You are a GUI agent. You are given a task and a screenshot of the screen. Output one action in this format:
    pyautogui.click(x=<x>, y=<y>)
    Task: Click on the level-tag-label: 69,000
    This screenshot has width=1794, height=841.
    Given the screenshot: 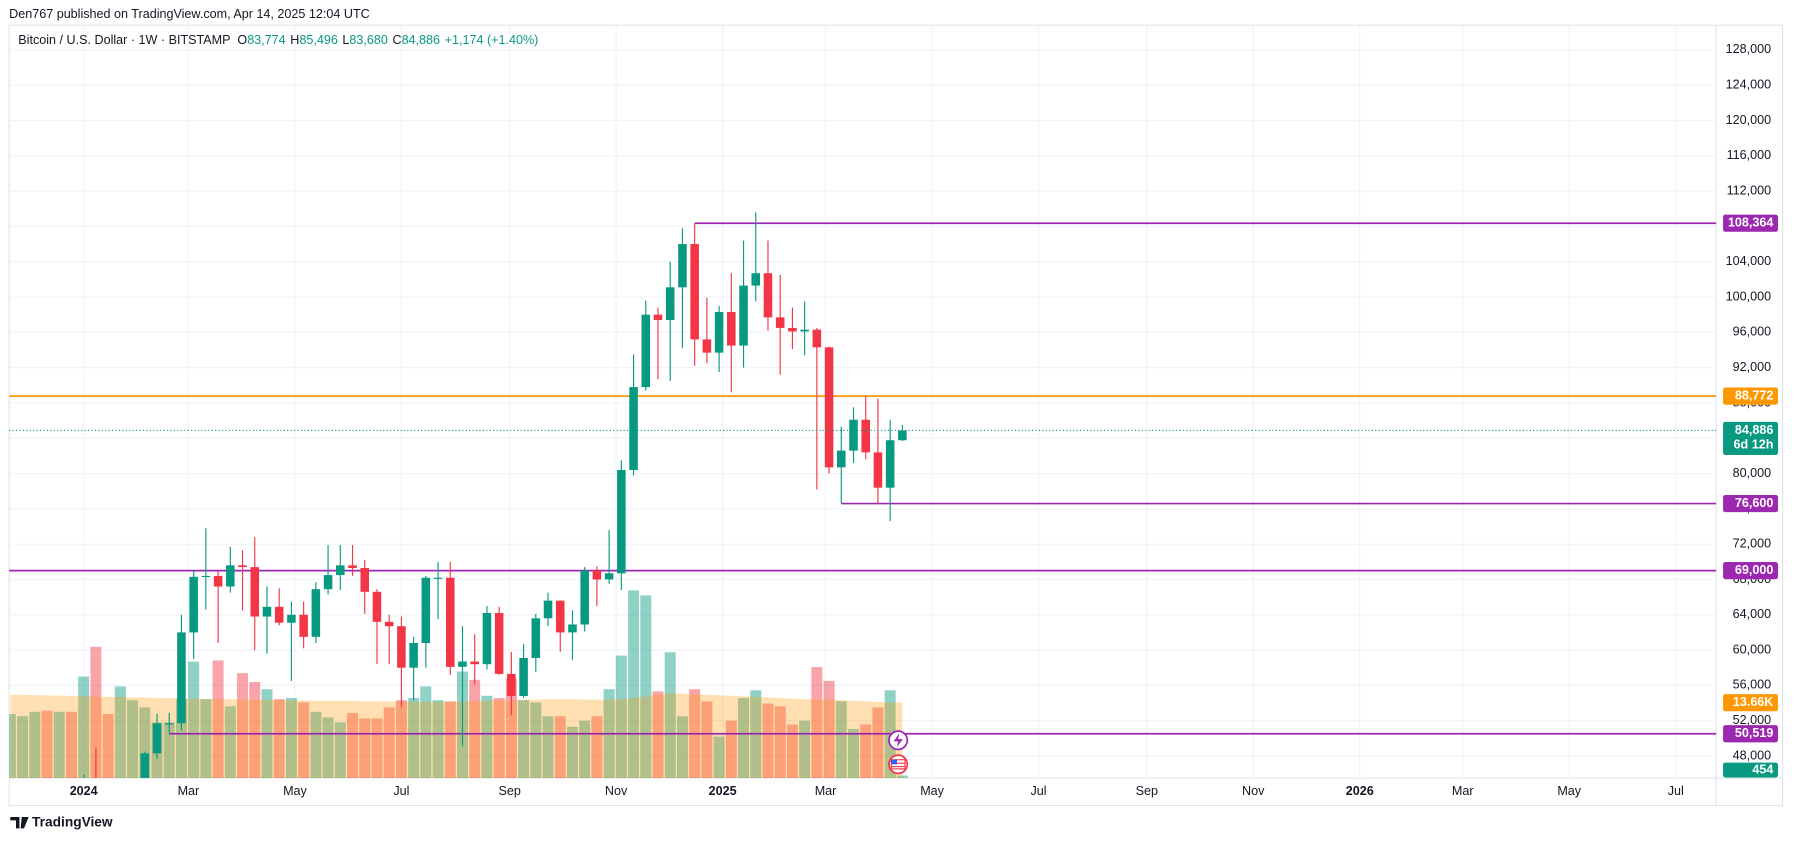 What is the action you would take?
    pyautogui.click(x=1754, y=570)
    